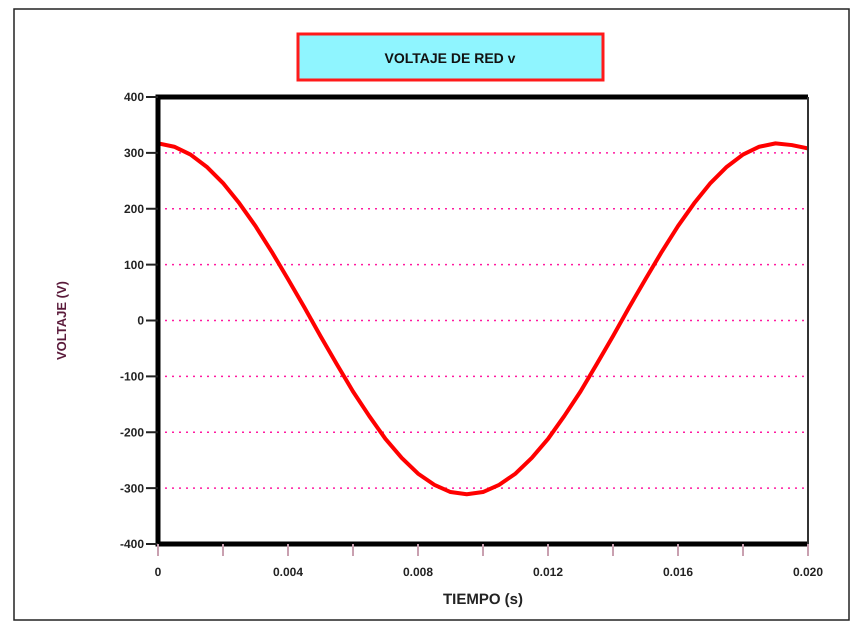 The image size is (858, 629). Describe the element at coordinates (134, 265) in the screenshot. I see `y-tick-label: 100` at that location.